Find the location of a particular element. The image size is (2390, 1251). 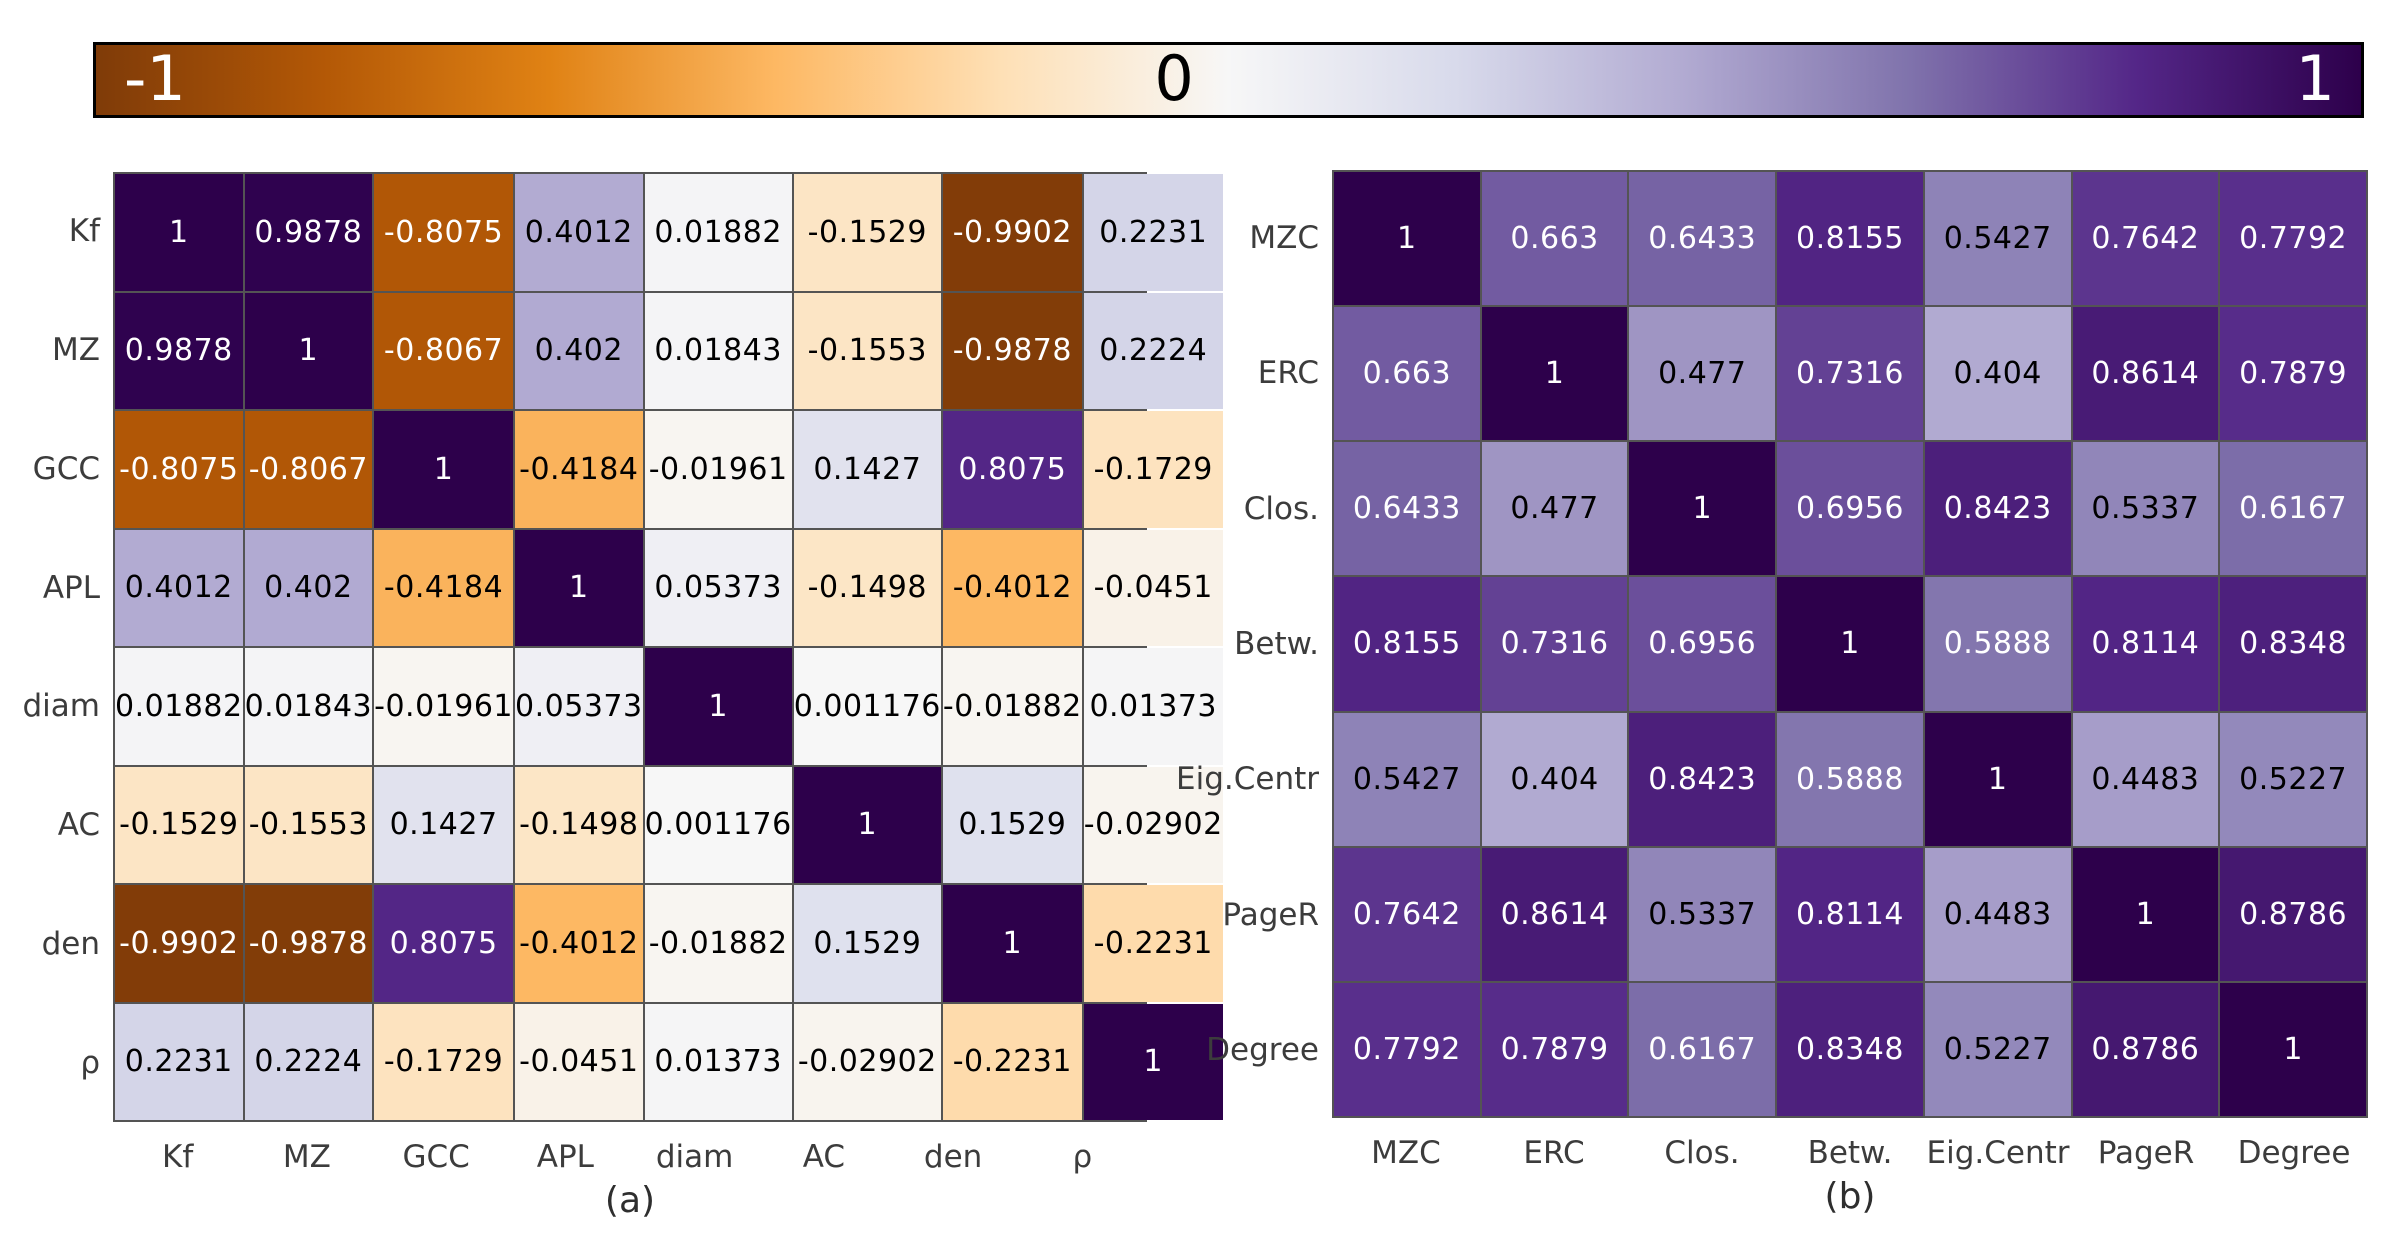

heatmap-cell: -0.9902 is located at coordinates (1012, 232).